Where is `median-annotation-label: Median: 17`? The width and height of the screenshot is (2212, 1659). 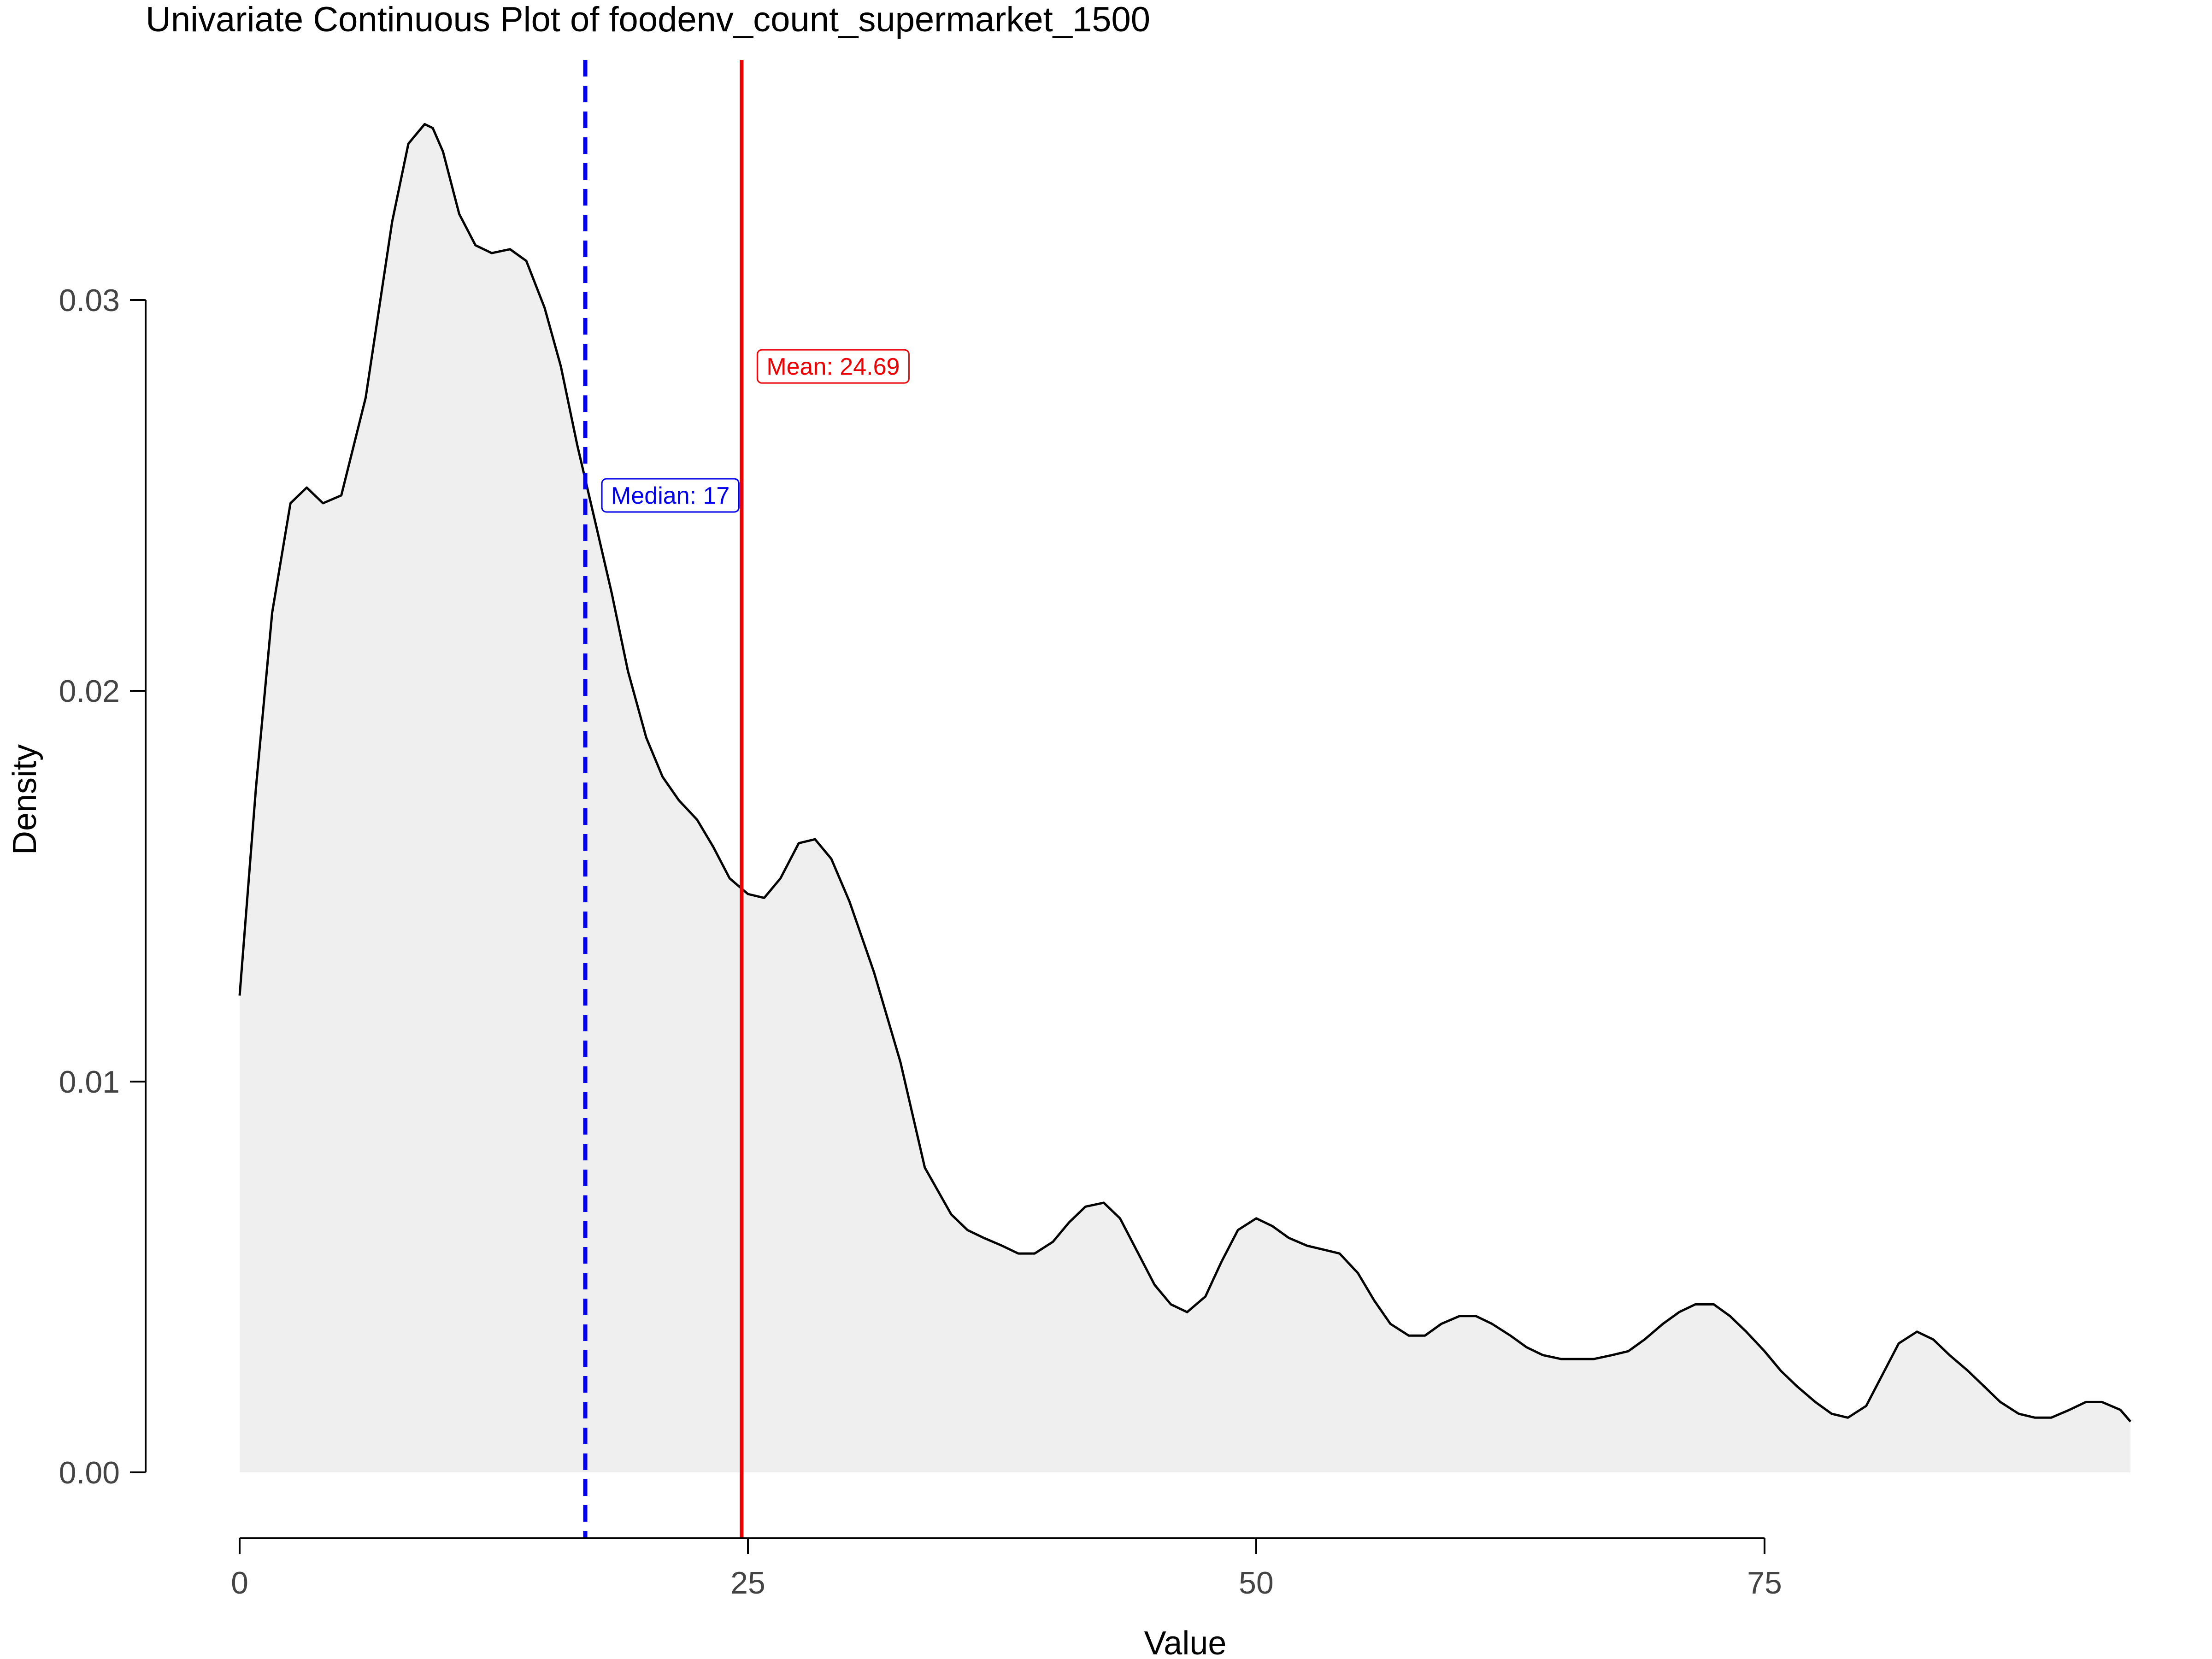 median-annotation-label: Median: 17 is located at coordinates (670, 495).